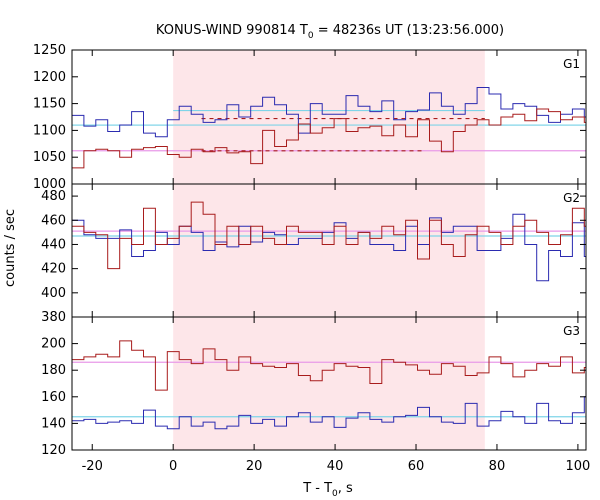 The height and width of the screenshot is (500, 600). Describe the element at coordinates (53, 244) in the screenshot. I see `y-tick-label: 440` at that location.